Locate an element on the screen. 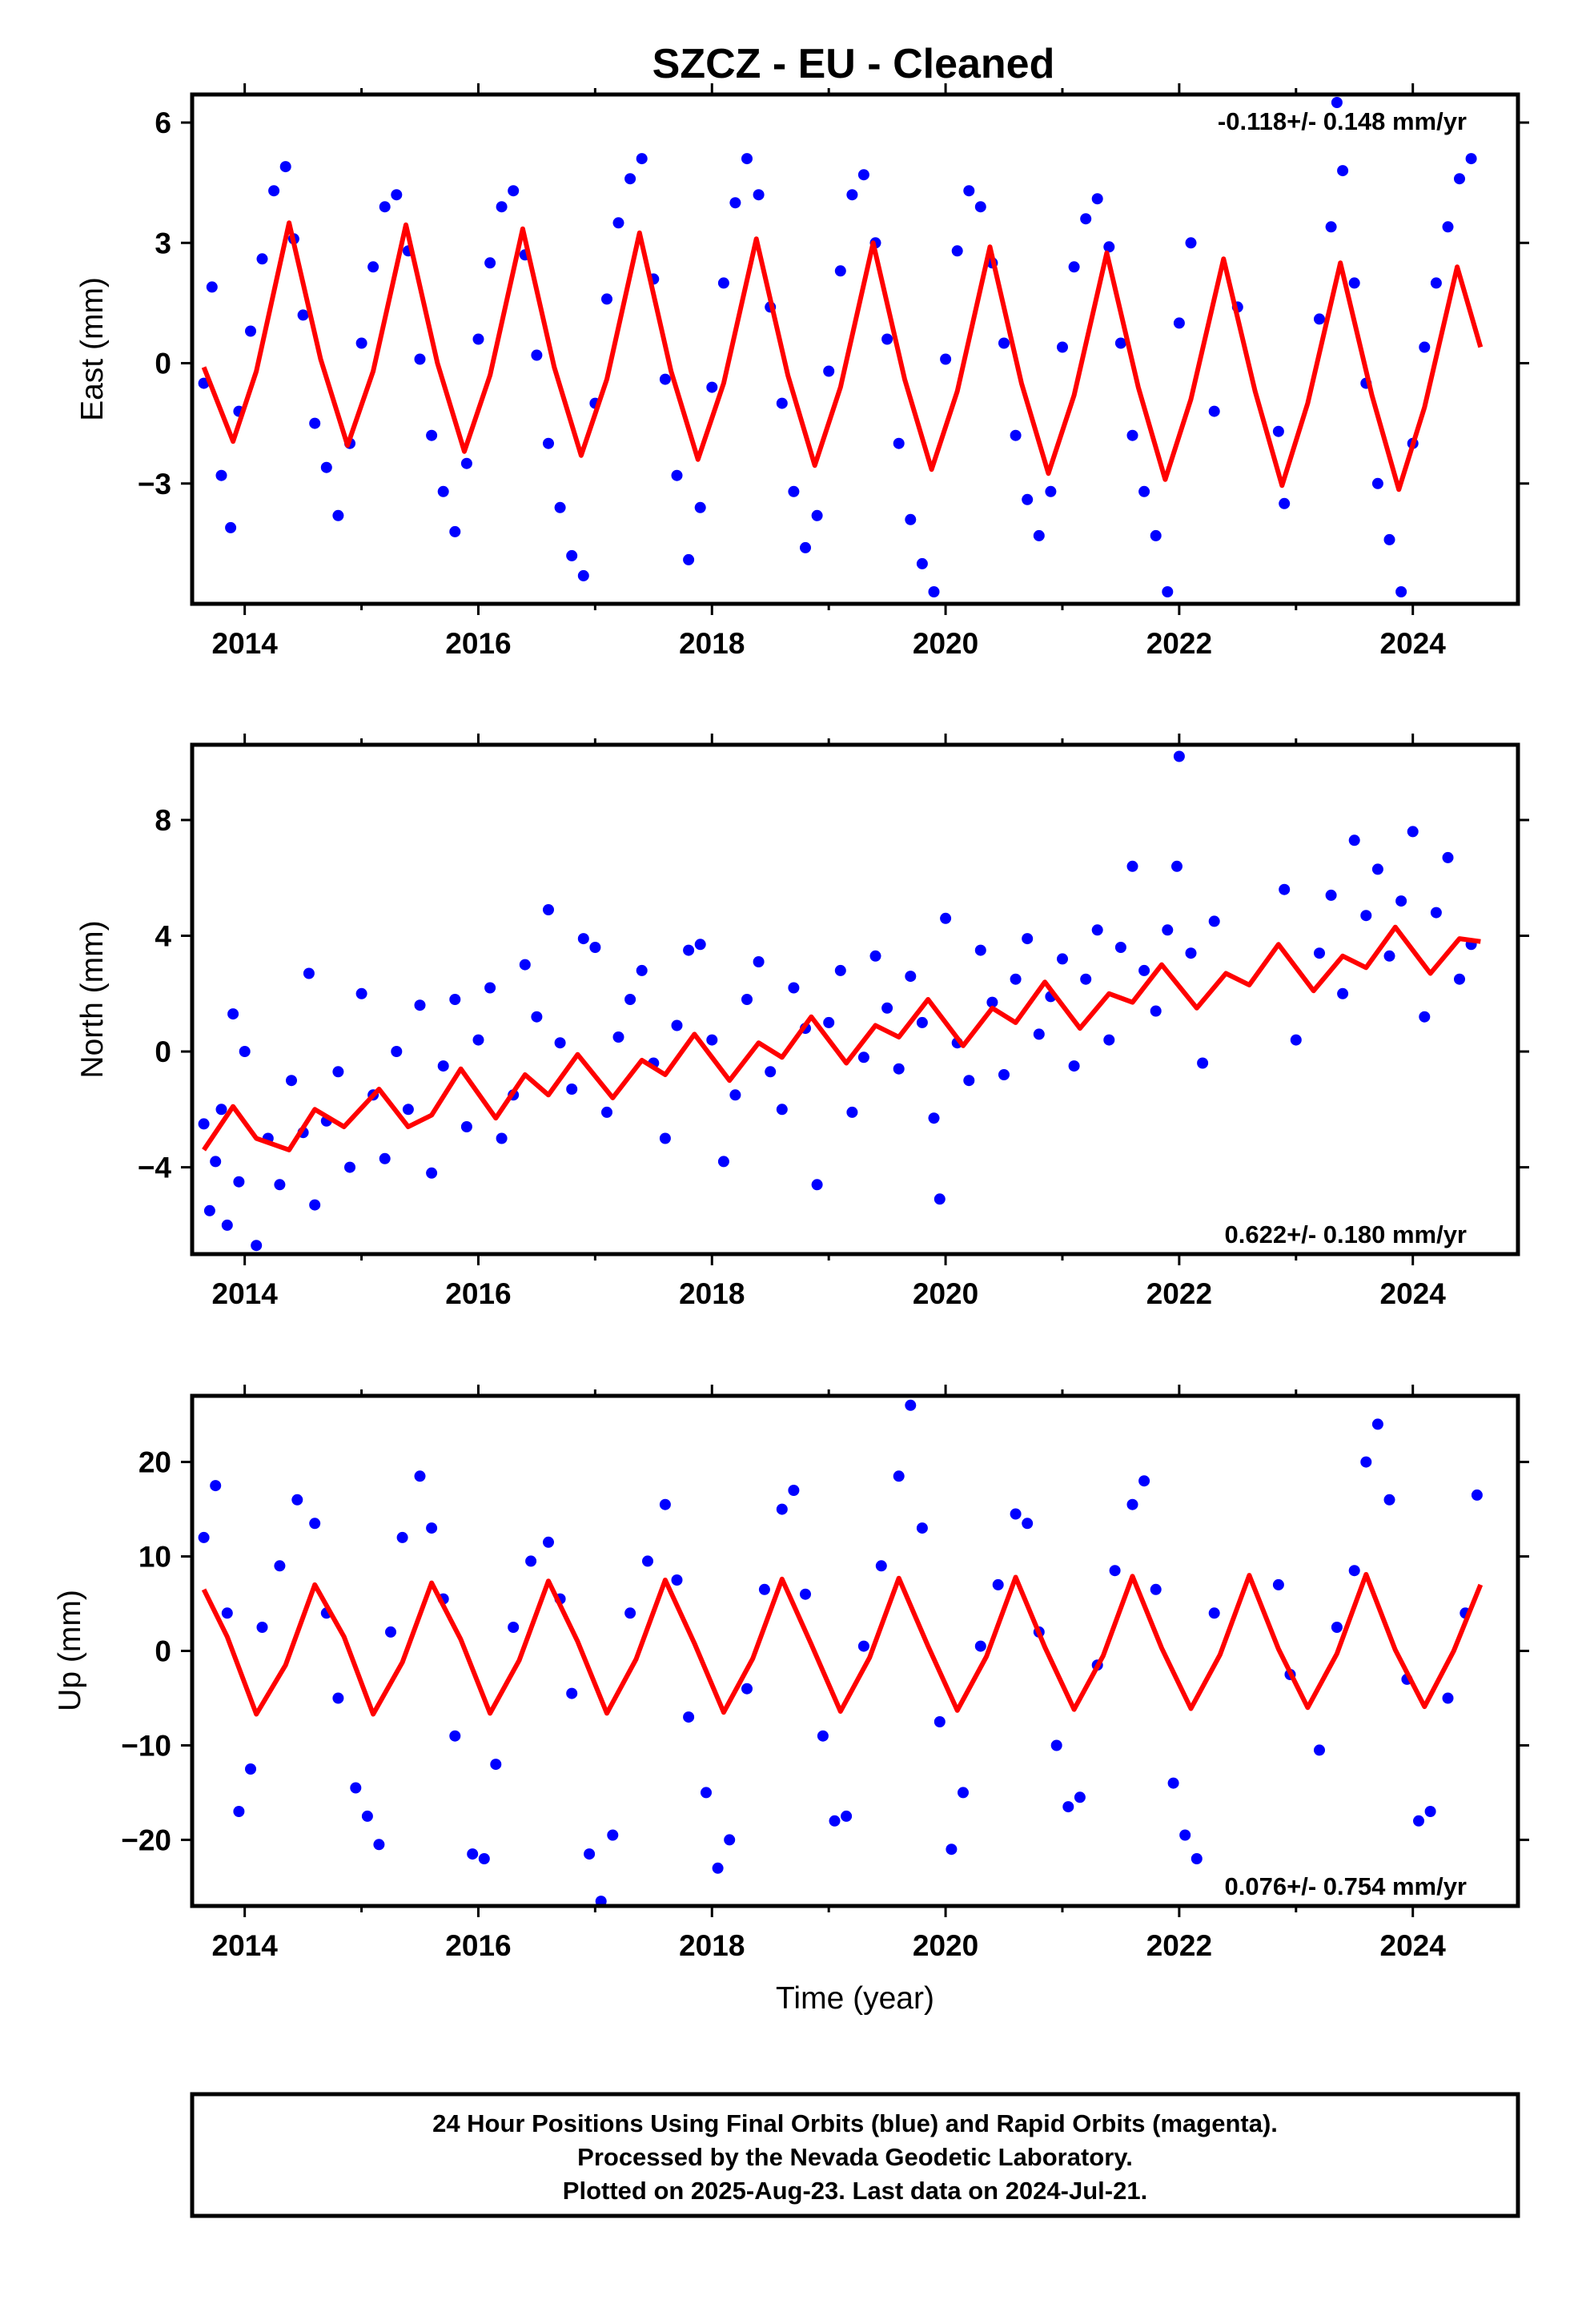 This screenshot has height=2324, width=1582. north-y-tick-label: 0 is located at coordinates (163, 1051).